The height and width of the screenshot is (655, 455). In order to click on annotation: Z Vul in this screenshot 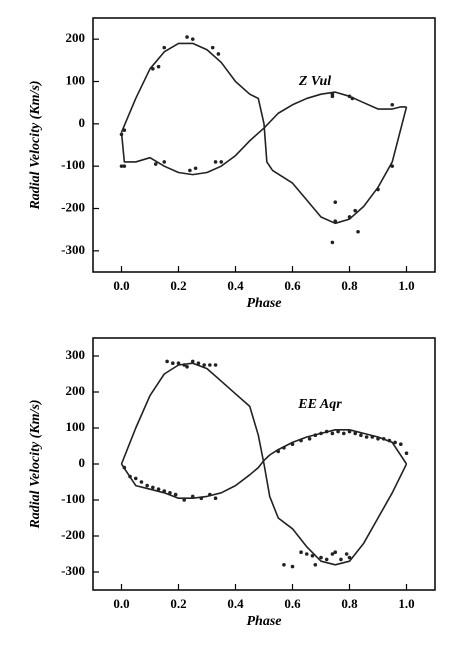, I will do `click(314, 81)`.